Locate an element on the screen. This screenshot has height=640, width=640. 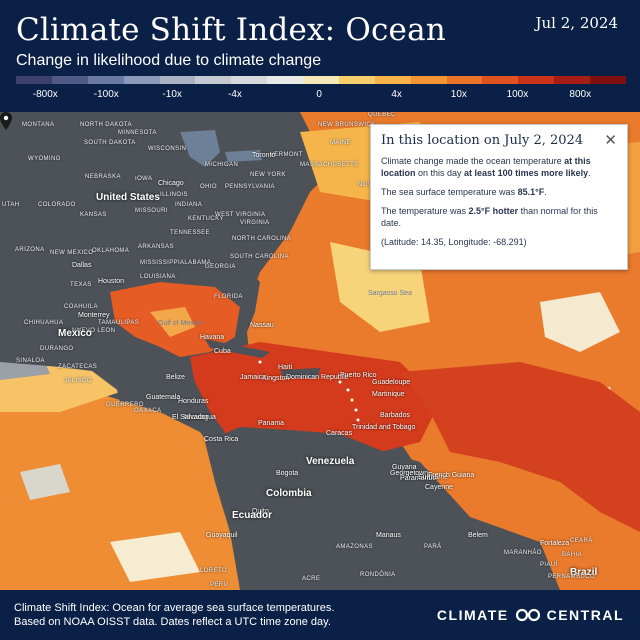
state-label: UTAH is located at coordinates (11, 205).